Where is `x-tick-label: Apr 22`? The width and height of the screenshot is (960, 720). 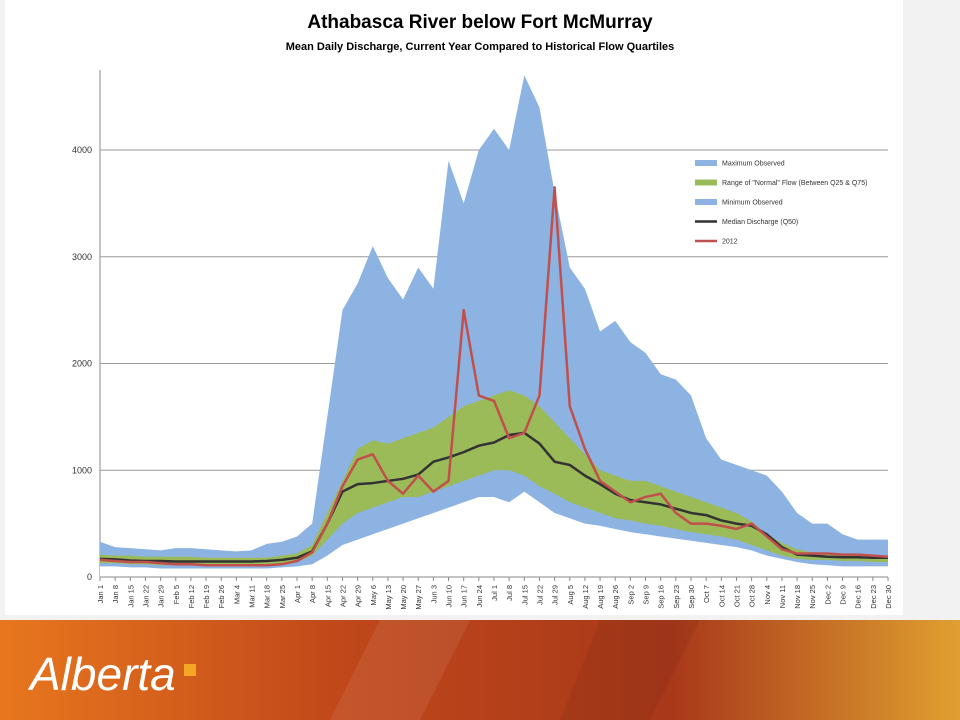 x-tick-label: Apr 22 is located at coordinates (342, 596).